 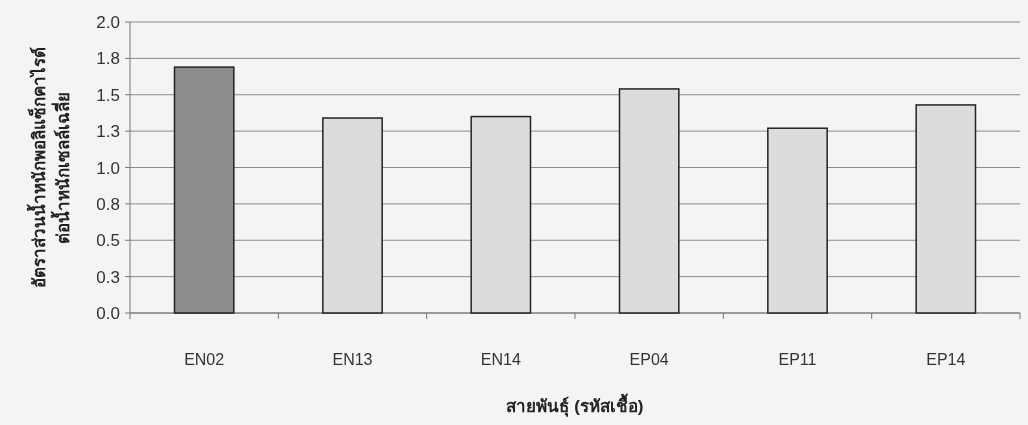 I want to click on y-tick-label: 1.8, so click(x=108, y=59).